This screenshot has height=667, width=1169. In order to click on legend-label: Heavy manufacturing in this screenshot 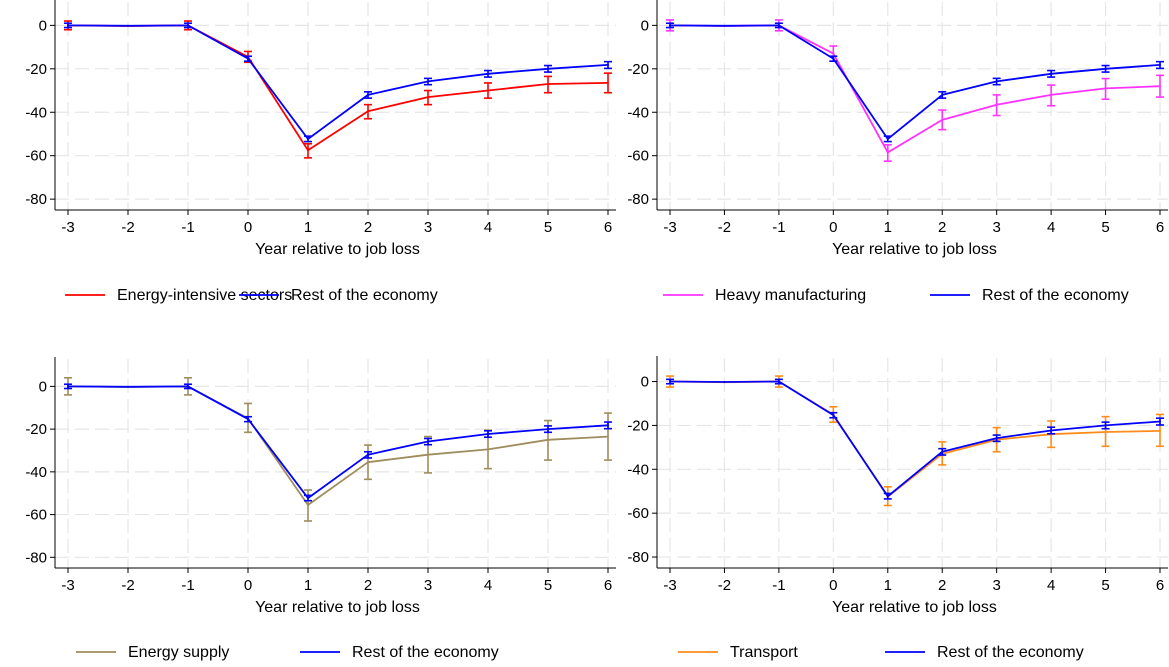, I will do `click(790, 295)`.